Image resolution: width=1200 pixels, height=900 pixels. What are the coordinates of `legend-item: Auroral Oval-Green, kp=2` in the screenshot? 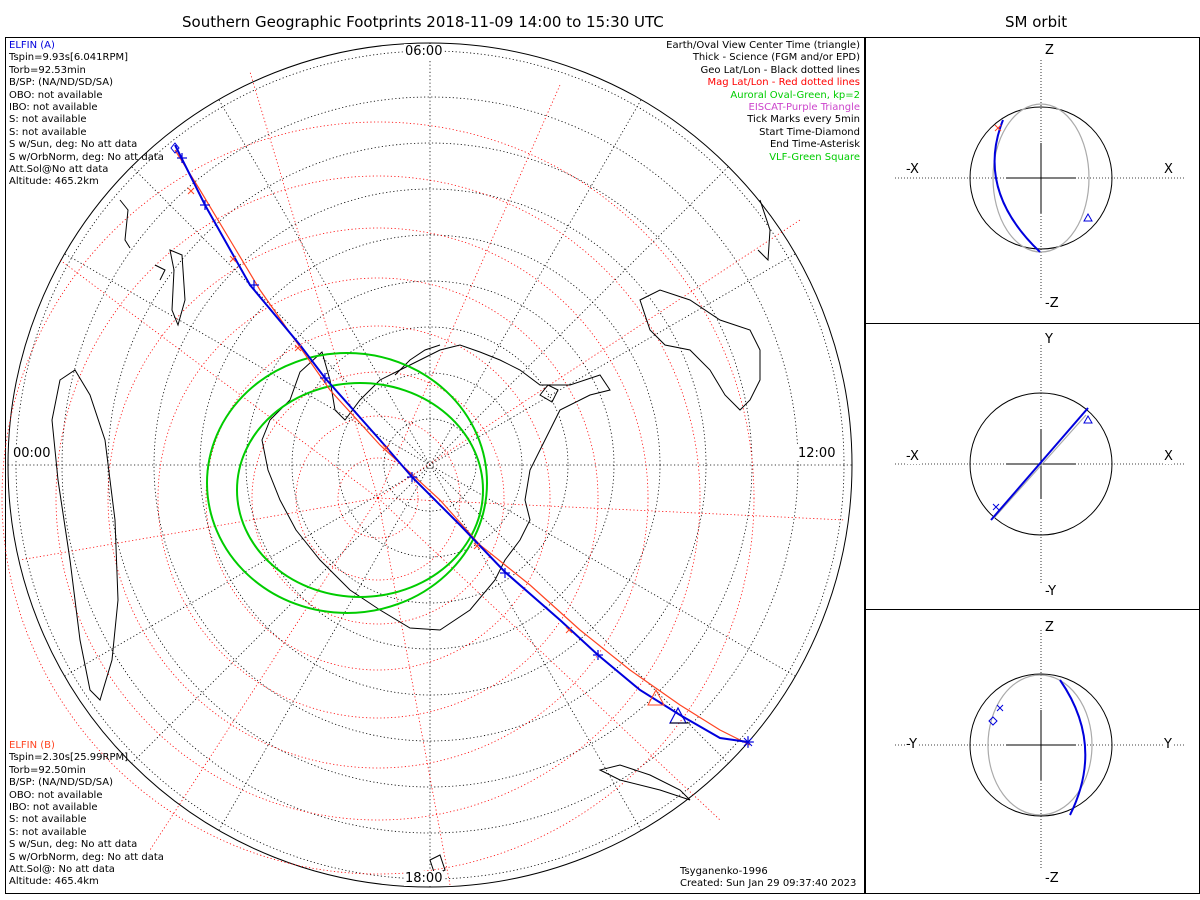 It's located at (795, 95).